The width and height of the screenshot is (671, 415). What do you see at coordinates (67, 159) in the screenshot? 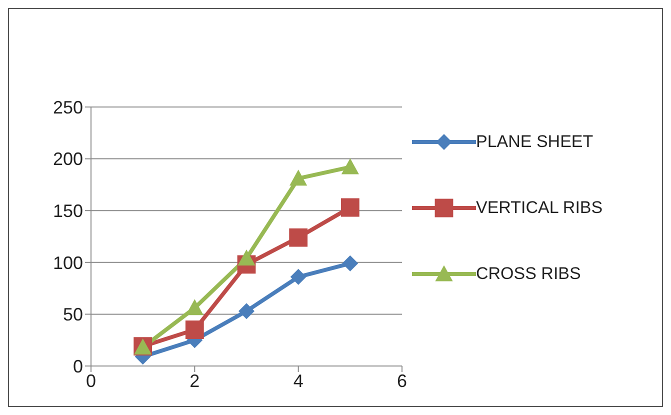
I see `y-tick-label: 200` at bounding box center [67, 159].